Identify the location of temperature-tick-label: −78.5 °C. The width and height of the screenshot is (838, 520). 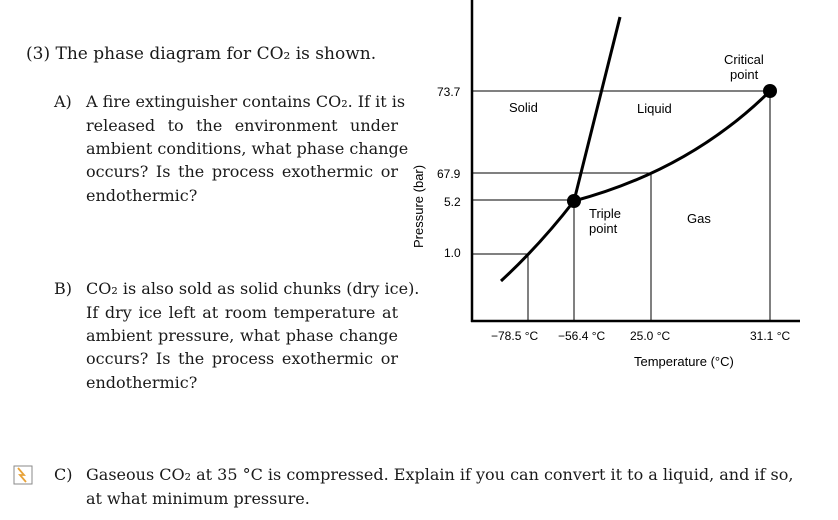
(514, 336).